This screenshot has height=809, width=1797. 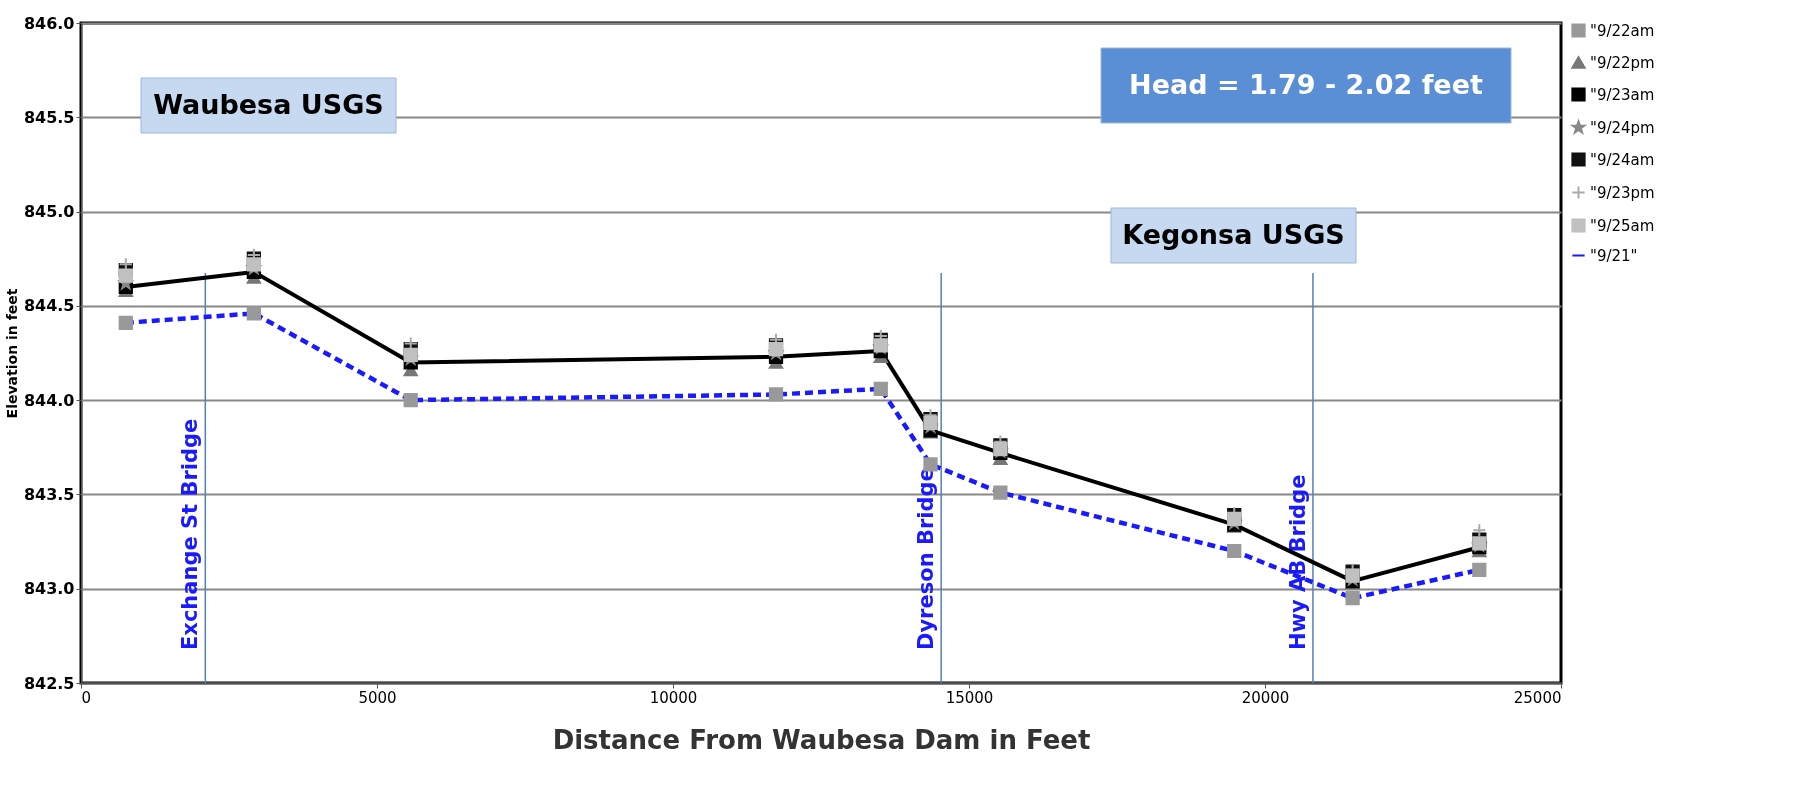 What do you see at coordinates (1265, 697) in the screenshot?
I see `x-tick-label: 20000` at bounding box center [1265, 697].